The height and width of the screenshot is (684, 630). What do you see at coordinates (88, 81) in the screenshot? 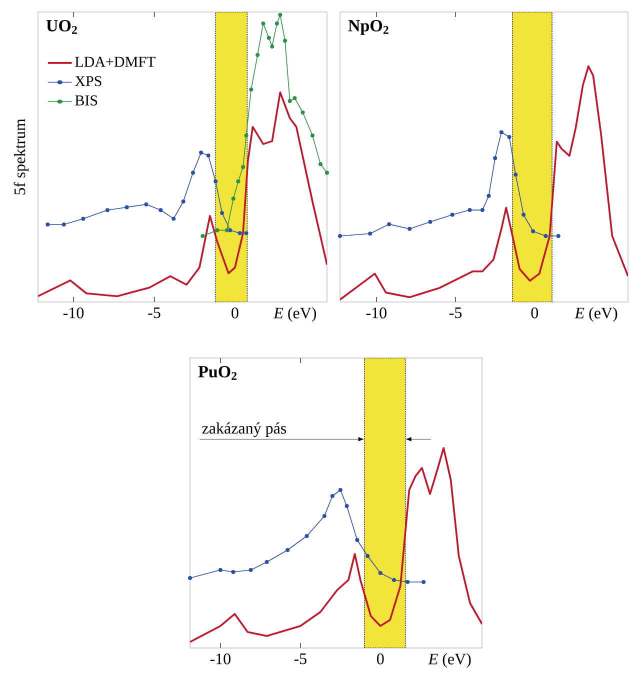
I see `legend-label: XPS` at bounding box center [88, 81].